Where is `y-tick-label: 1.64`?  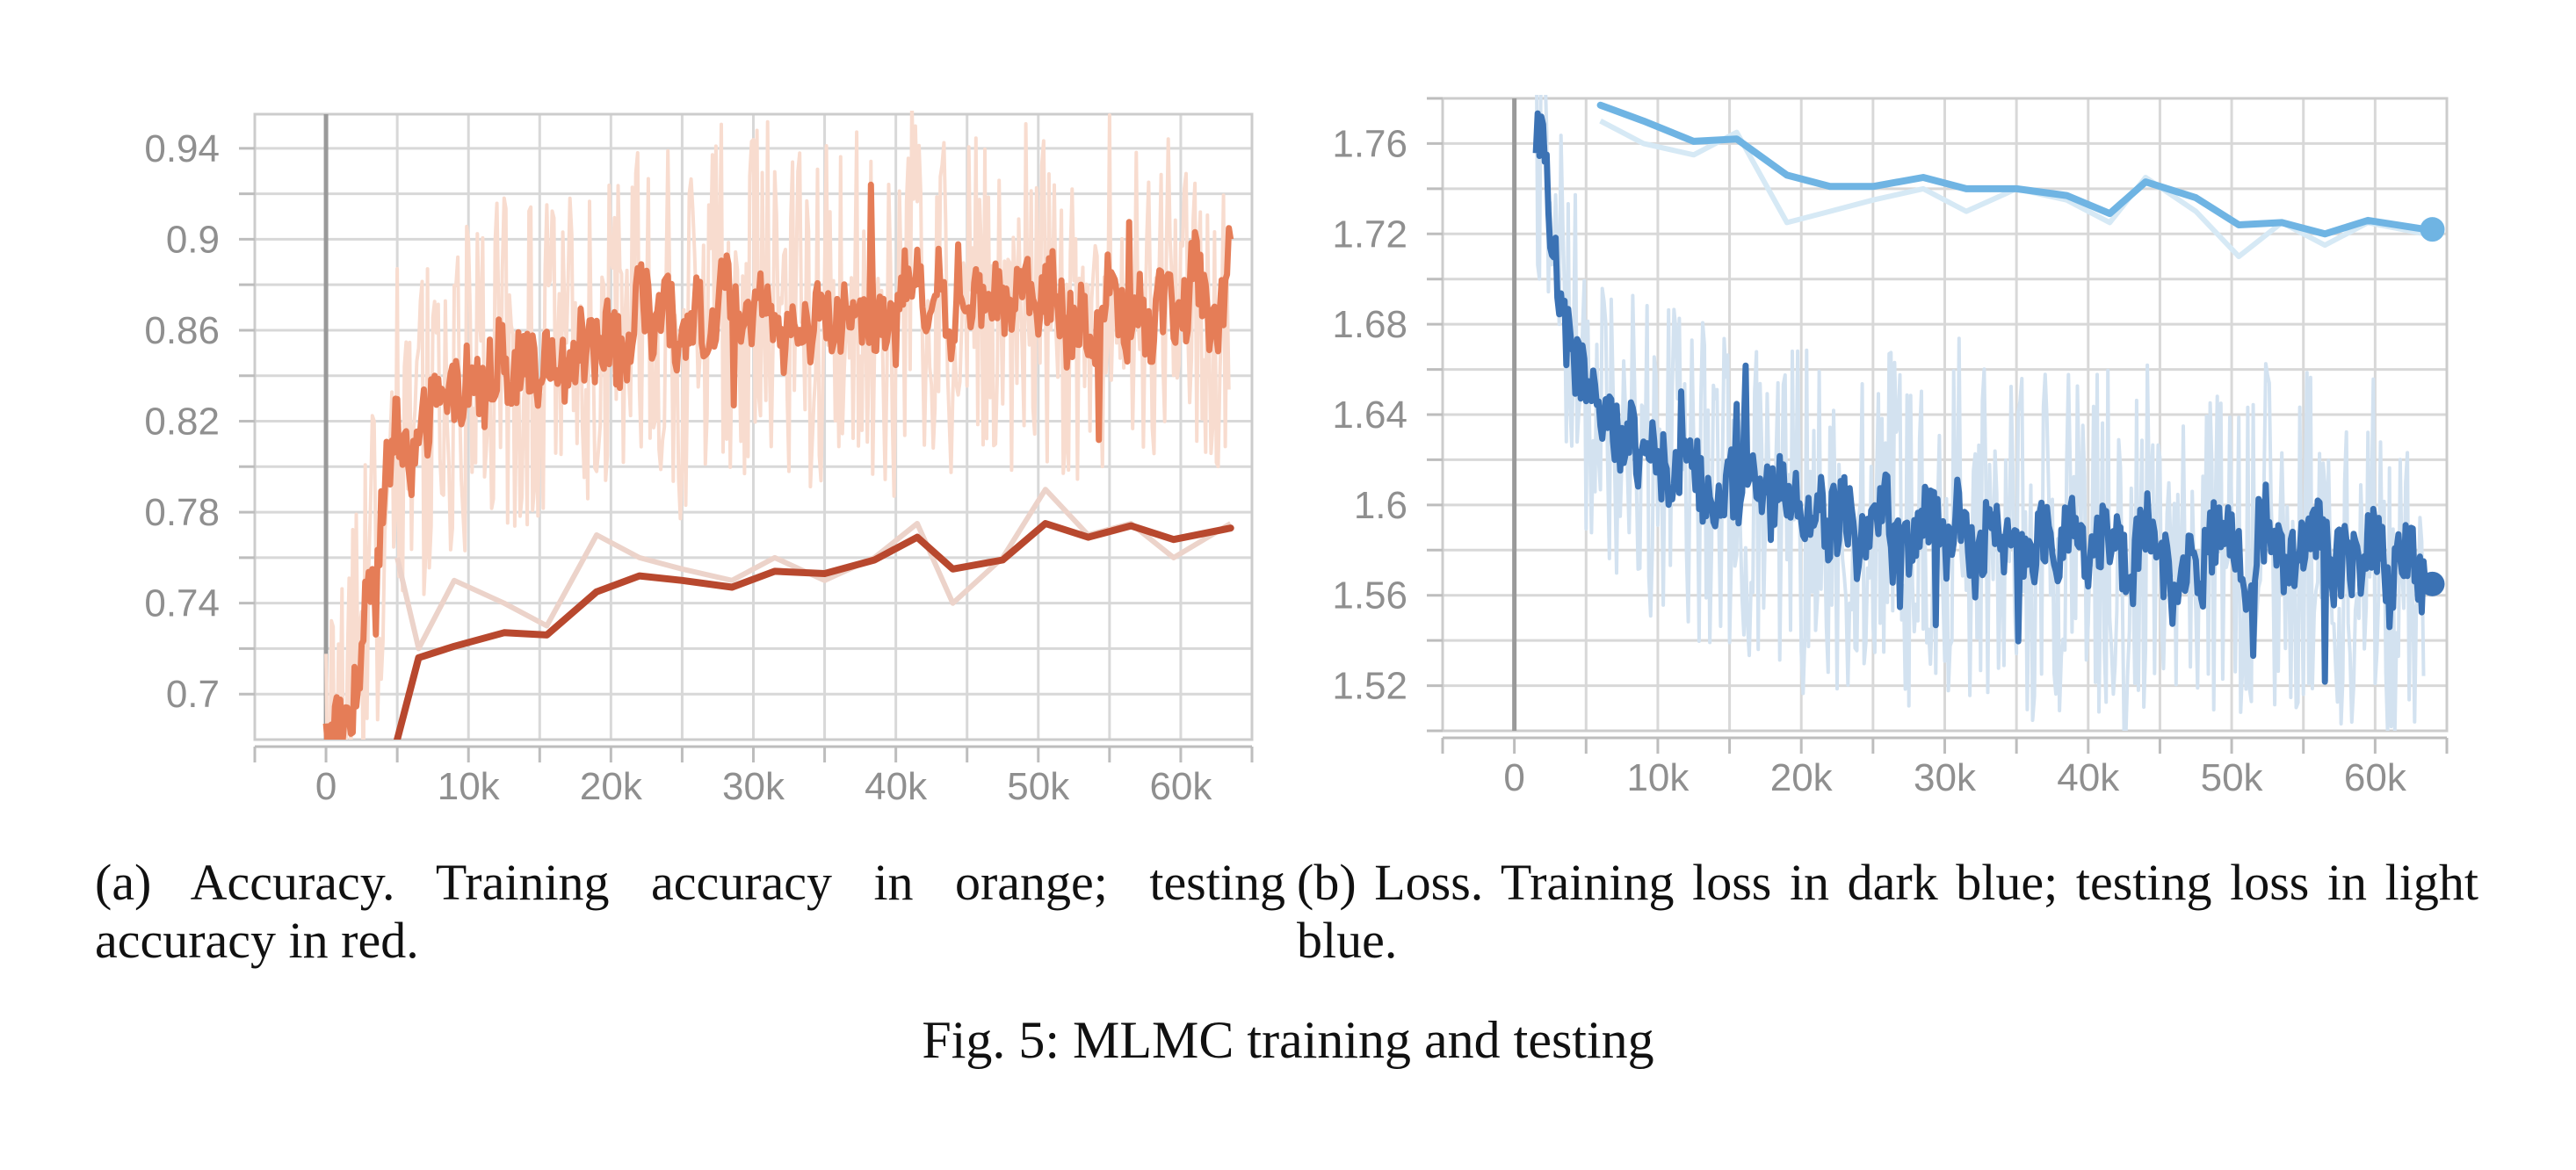 y-tick-label: 1.64 is located at coordinates (1369, 415).